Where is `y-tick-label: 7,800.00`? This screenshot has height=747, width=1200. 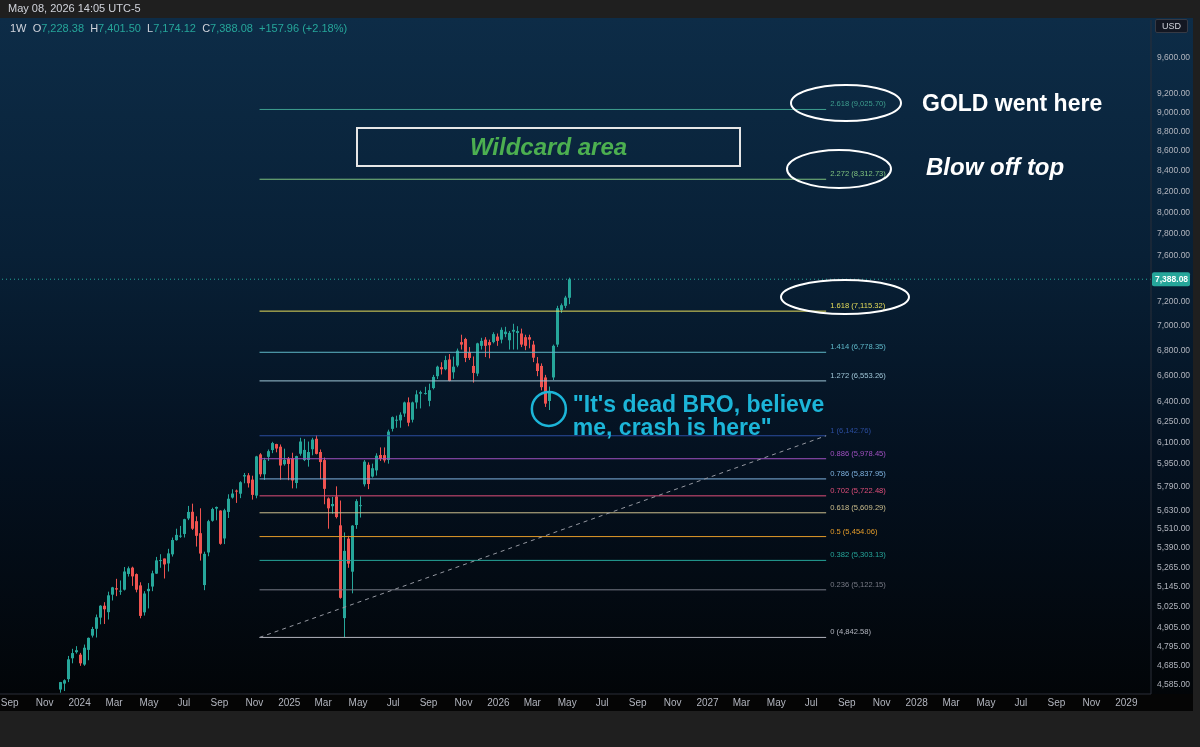 y-tick-label: 7,800.00 is located at coordinates (1174, 233).